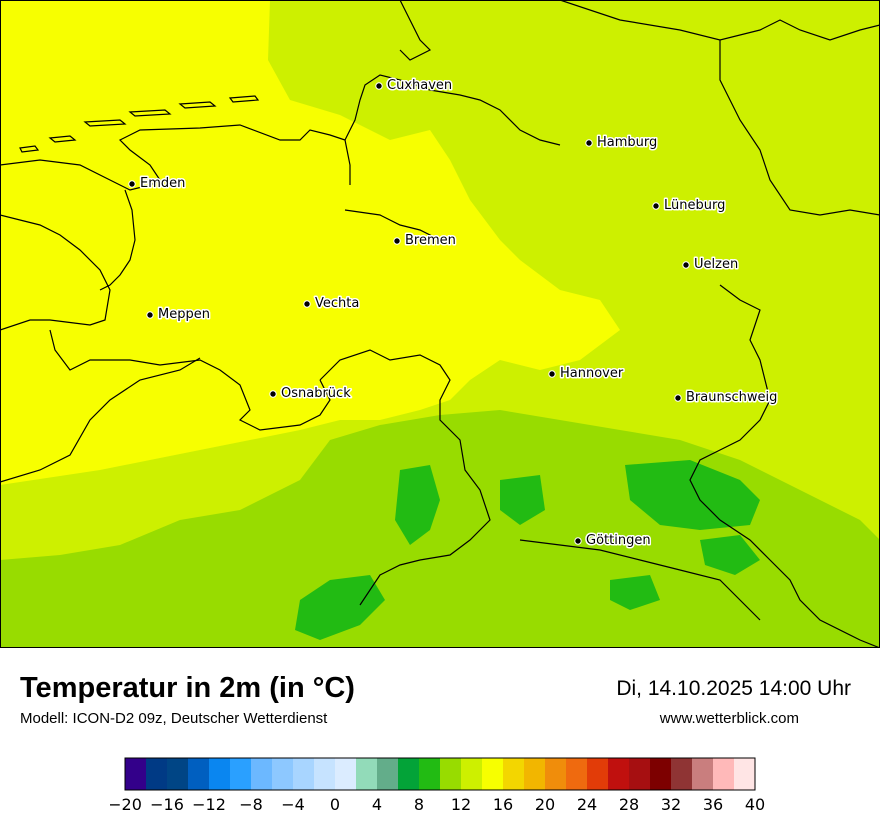 The height and width of the screenshot is (830, 880). What do you see at coordinates (713, 804) in the screenshot?
I see `legend-tick-label: 36` at bounding box center [713, 804].